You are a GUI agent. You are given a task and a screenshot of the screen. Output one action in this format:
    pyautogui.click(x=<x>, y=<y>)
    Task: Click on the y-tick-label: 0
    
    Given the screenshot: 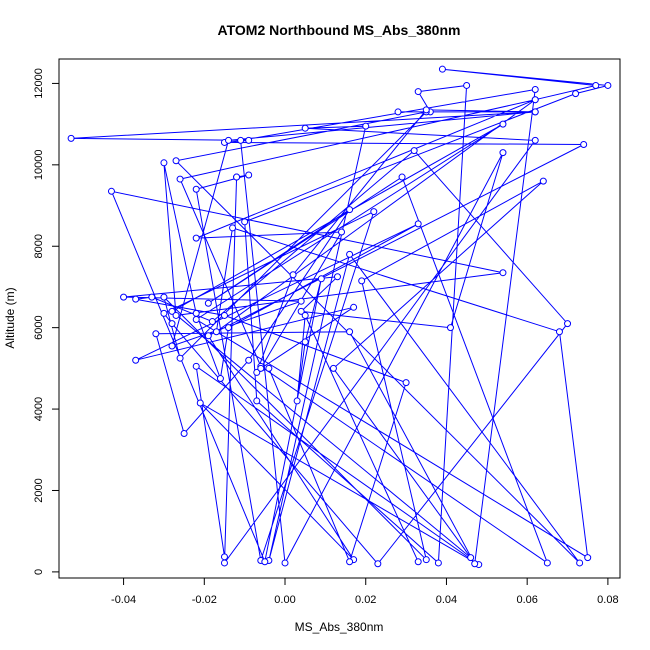 What is the action you would take?
    pyautogui.click(x=39, y=572)
    